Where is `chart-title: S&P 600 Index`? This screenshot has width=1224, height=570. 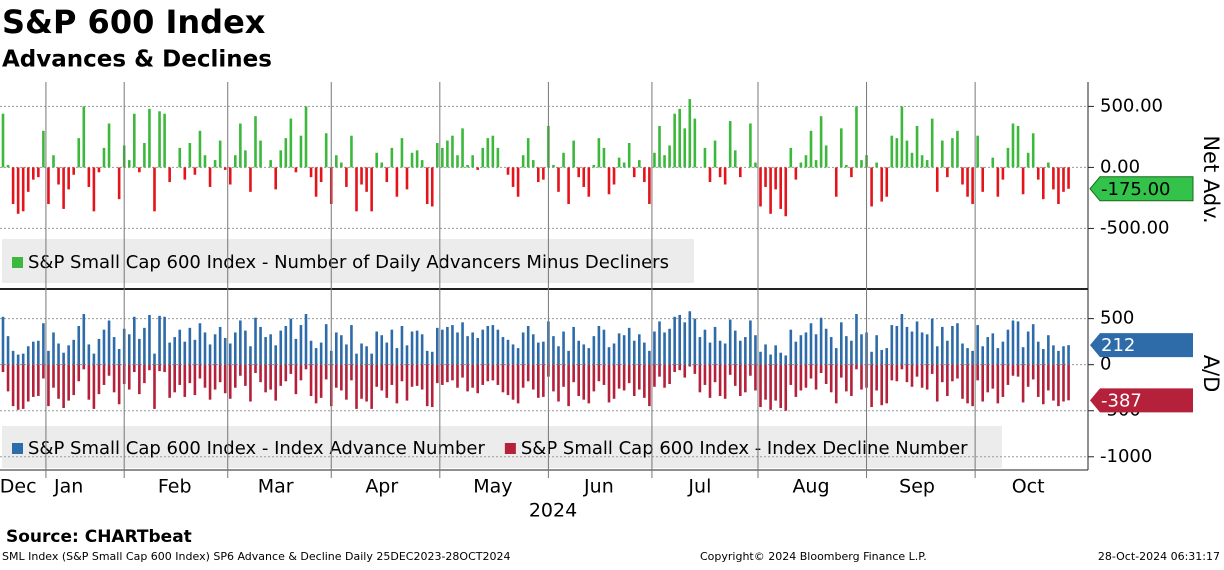
chart-title: S&P 600 Index is located at coordinates (134, 22).